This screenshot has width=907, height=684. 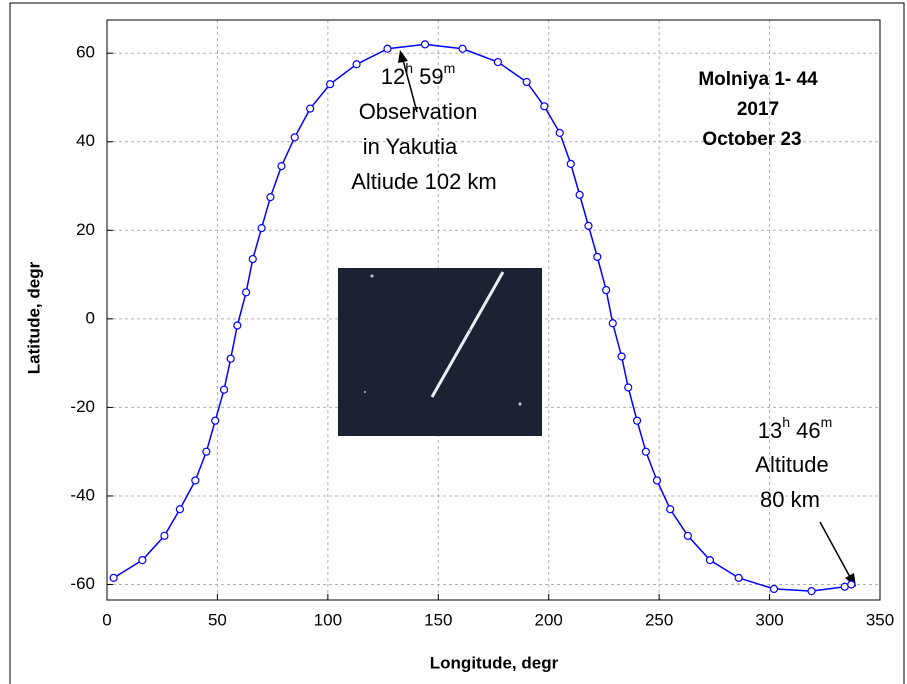 I want to click on x-tick-label: 150, so click(x=438, y=619).